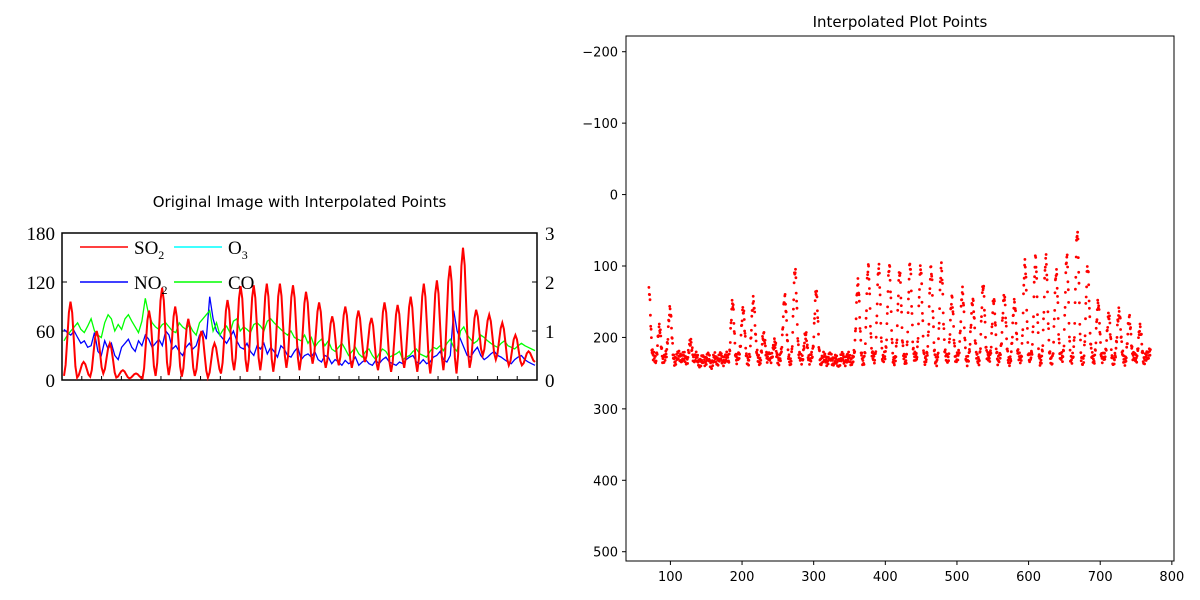  What do you see at coordinates (45, 332) in the screenshot?
I see `left-y-tick-label: 60` at bounding box center [45, 332].